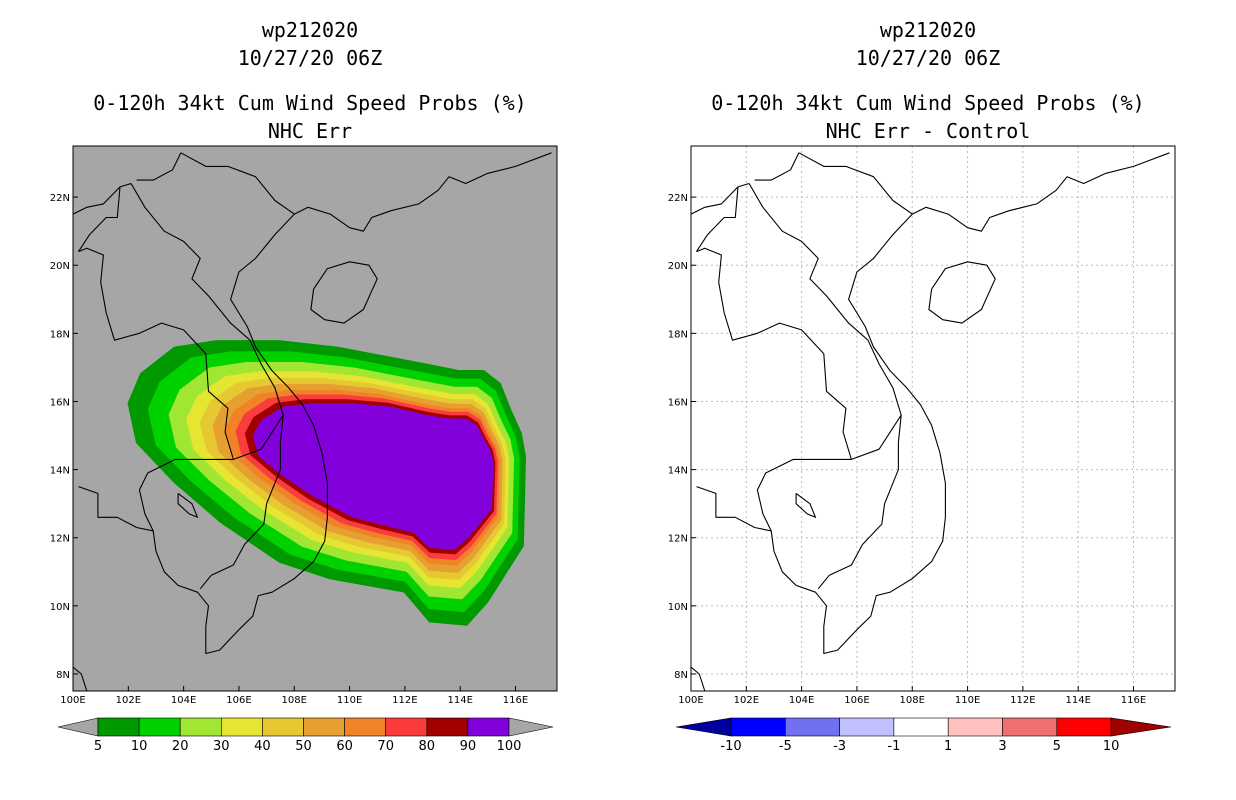 The image size is (1236, 800). Describe the element at coordinates (928, 103) in the screenshot. I see `right-title-product: 0-120h 34kt Cum Wind Speed Probs (%)` at that location.